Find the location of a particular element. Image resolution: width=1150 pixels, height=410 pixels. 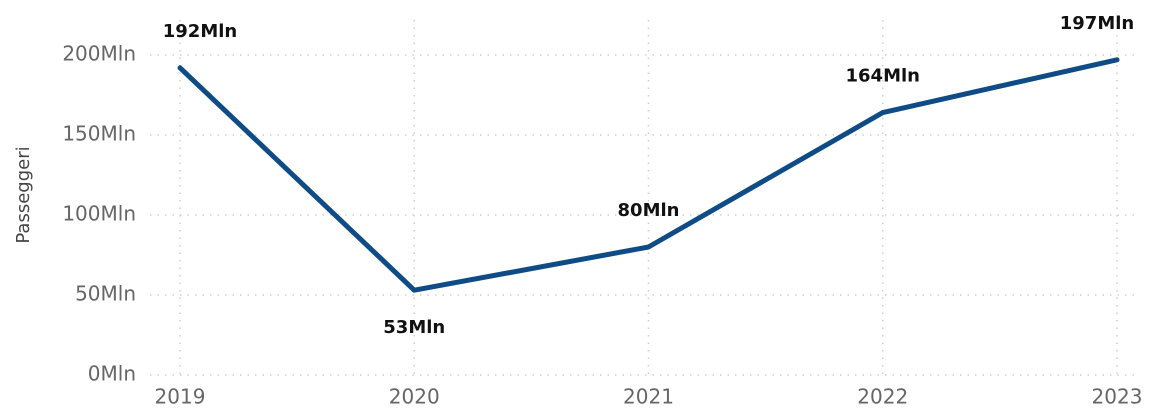

y-axis-title: Passeggeri is located at coordinates (23, 194).